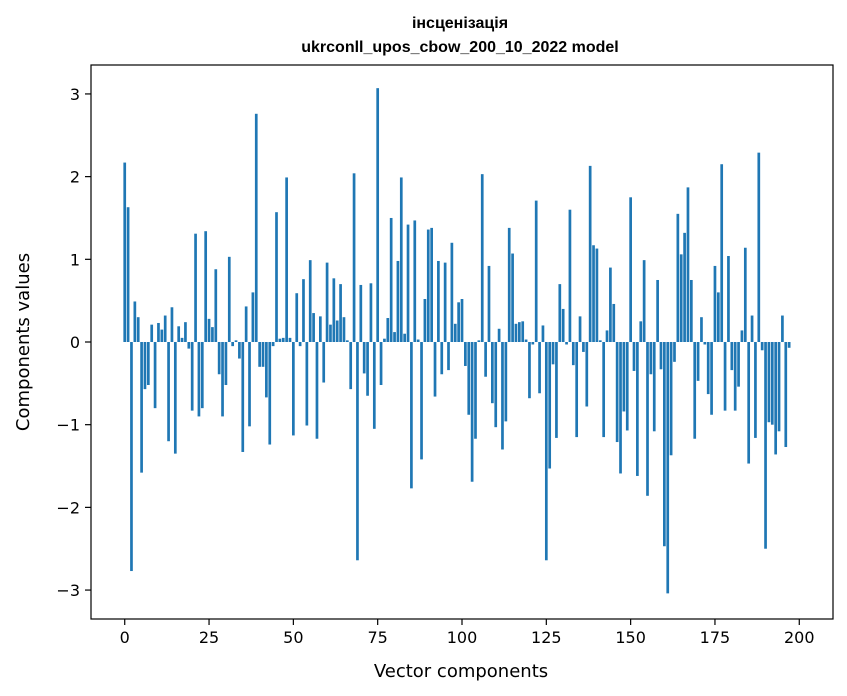 The width and height of the screenshot is (847, 696). What do you see at coordinates (23, 342) in the screenshot?
I see `y-axis-label: Components values` at bounding box center [23, 342].